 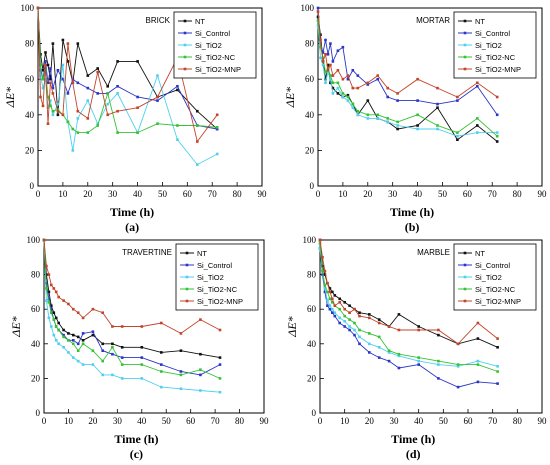 I want to click on x-tick-label: 80, so click(x=240, y=421).